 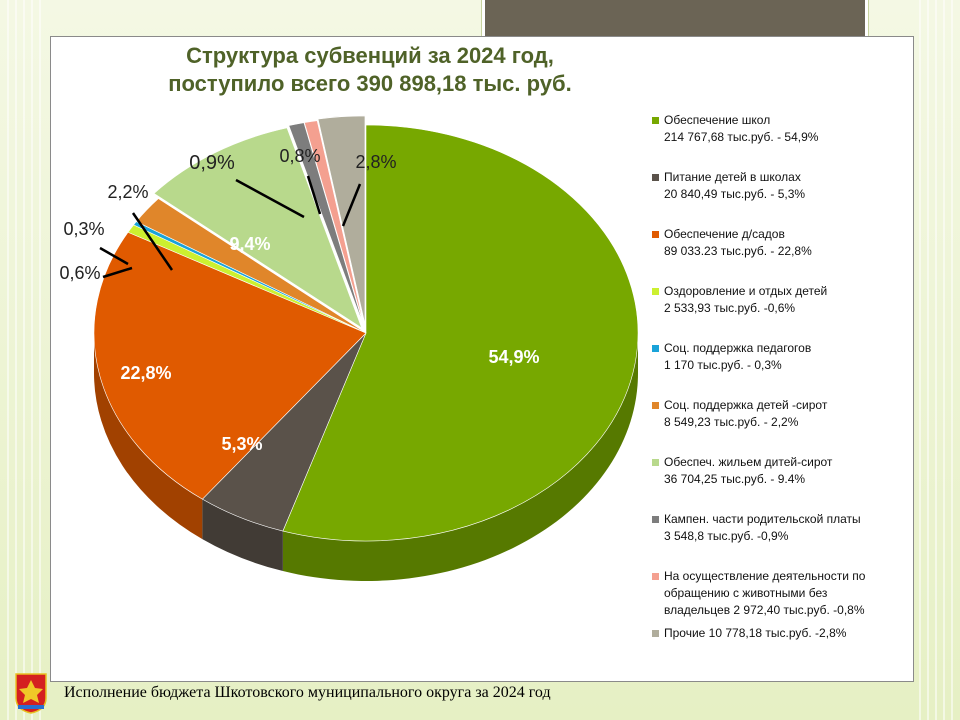 I want to click on header-tab-decoration, so click(x=675, y=21).